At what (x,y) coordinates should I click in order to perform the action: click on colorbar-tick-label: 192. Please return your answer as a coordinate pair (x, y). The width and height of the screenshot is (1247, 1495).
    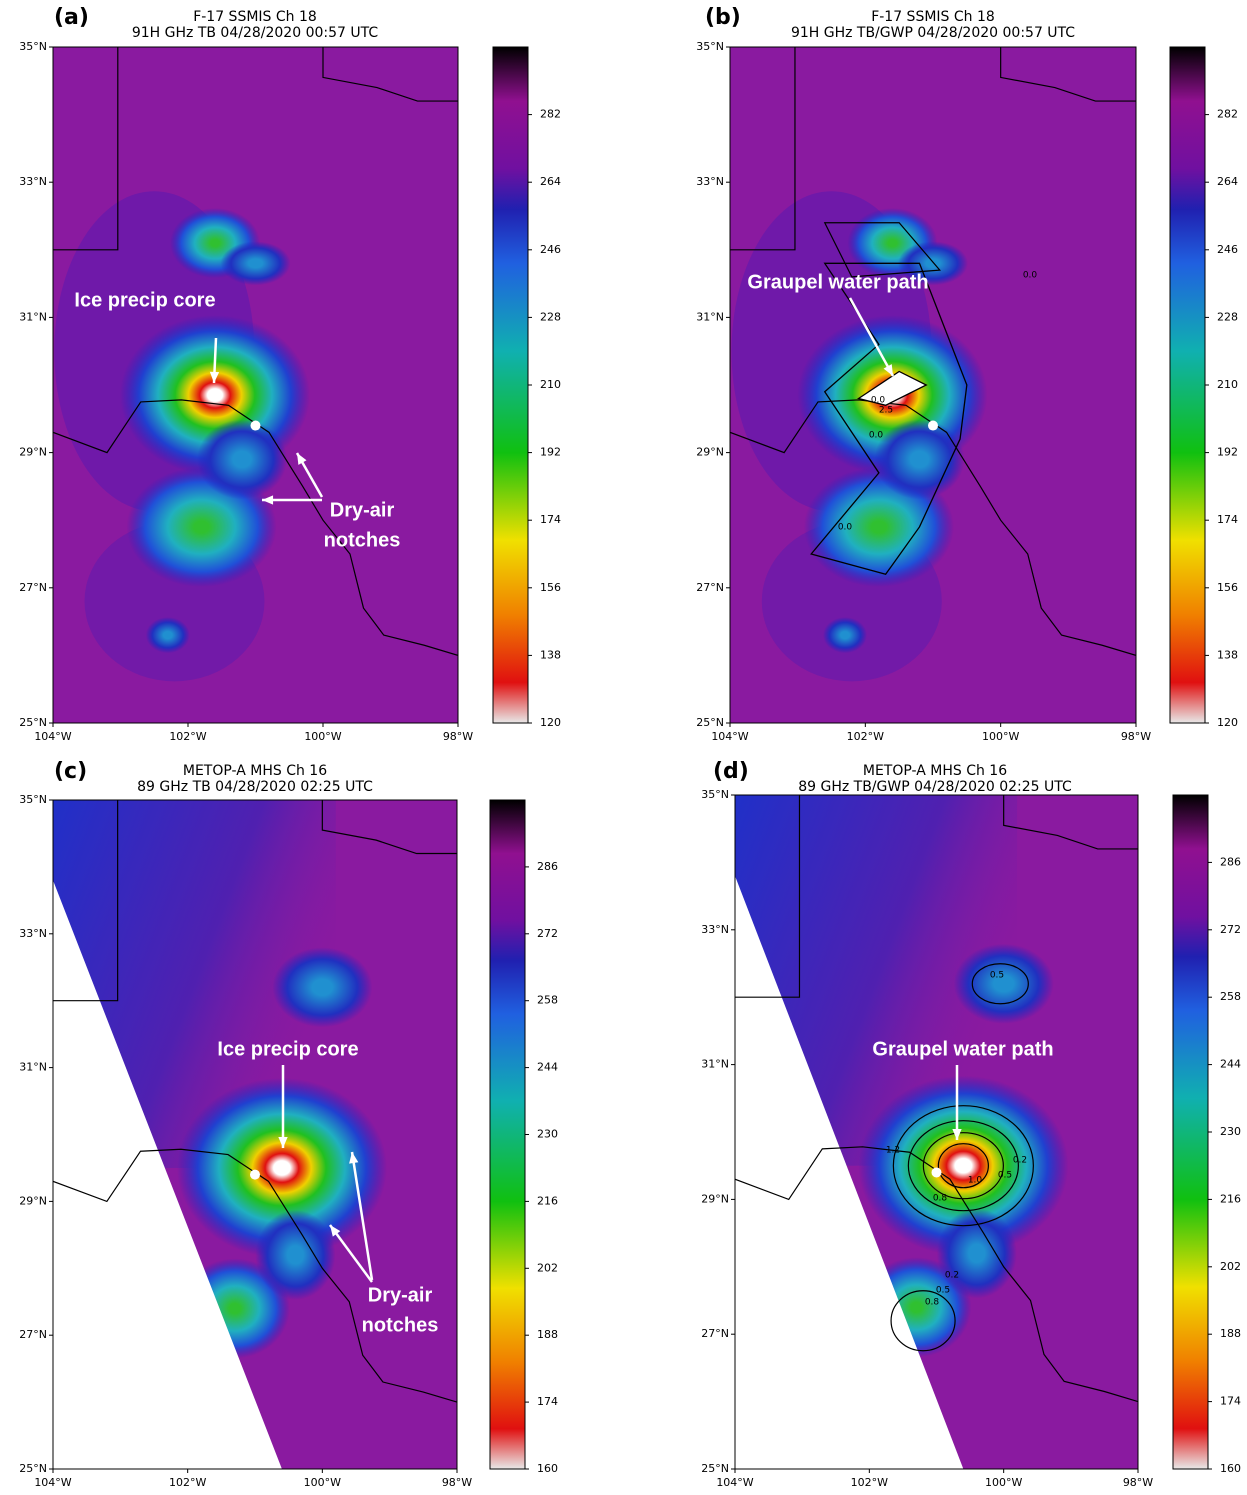
    Looking at the image, I should click on (550, 452).